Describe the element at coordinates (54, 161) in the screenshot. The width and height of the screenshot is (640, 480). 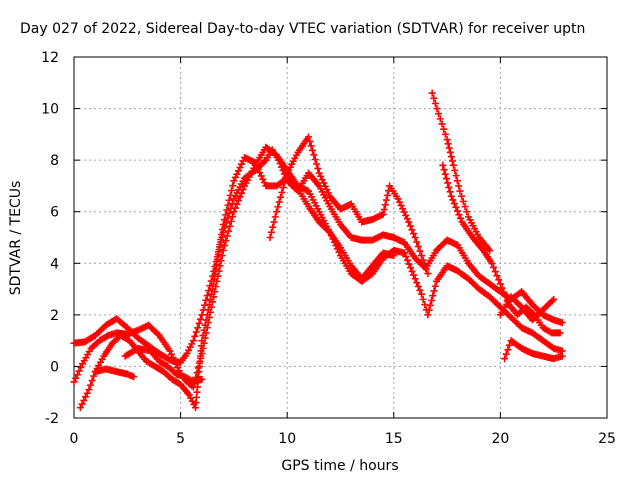
I see `y-tick-label: 8` at that location.